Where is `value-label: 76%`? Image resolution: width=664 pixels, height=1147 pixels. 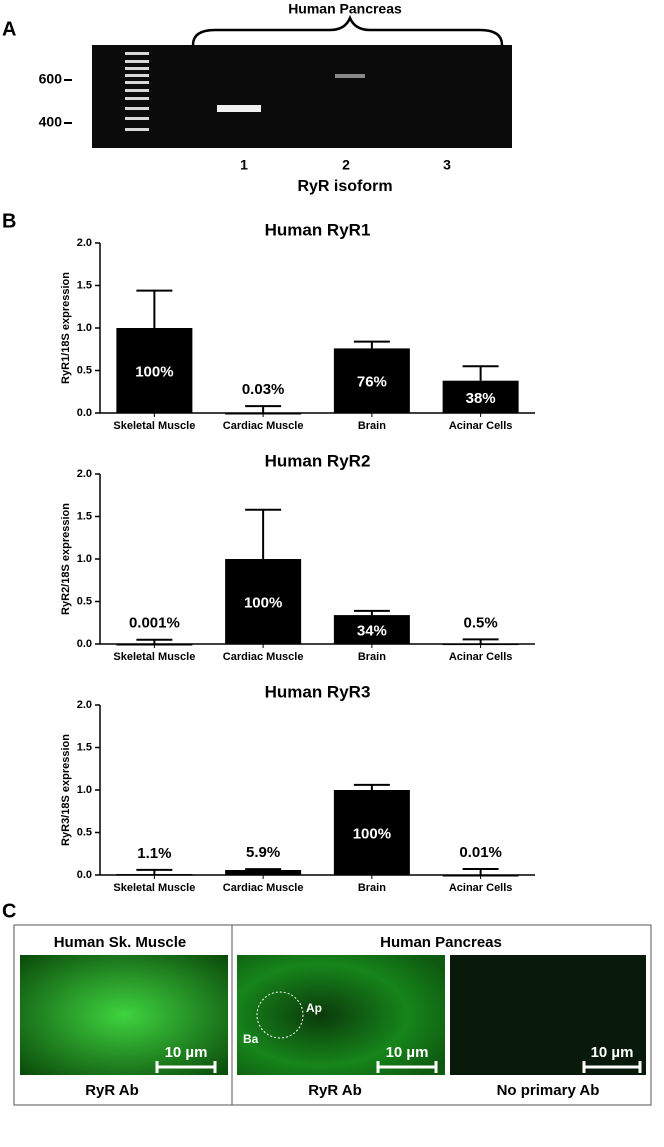 value-label: 76% is located at coordinates (372, 382).